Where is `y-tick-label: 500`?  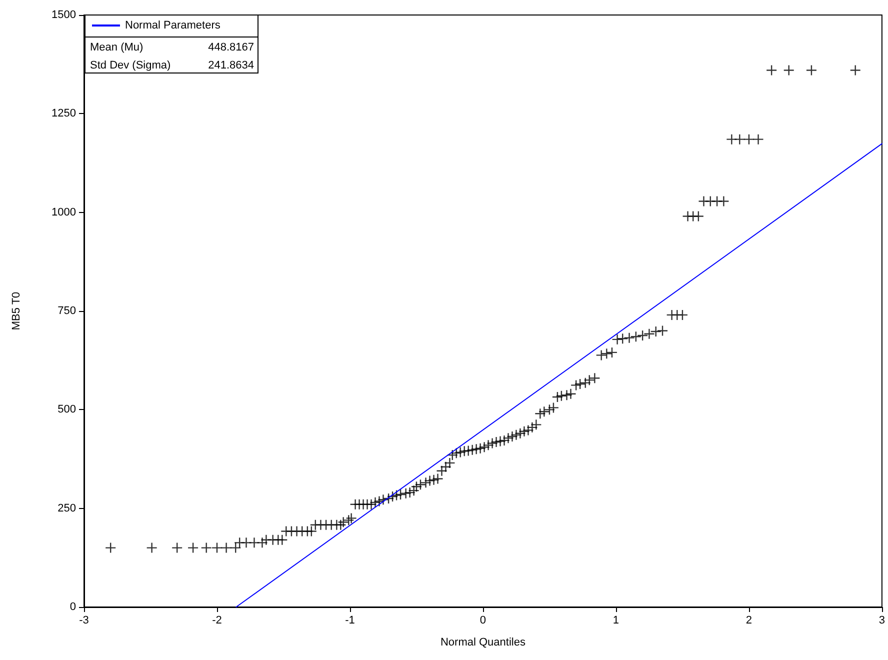 y-tick-label: 500 is located at coordinates (67, 410).